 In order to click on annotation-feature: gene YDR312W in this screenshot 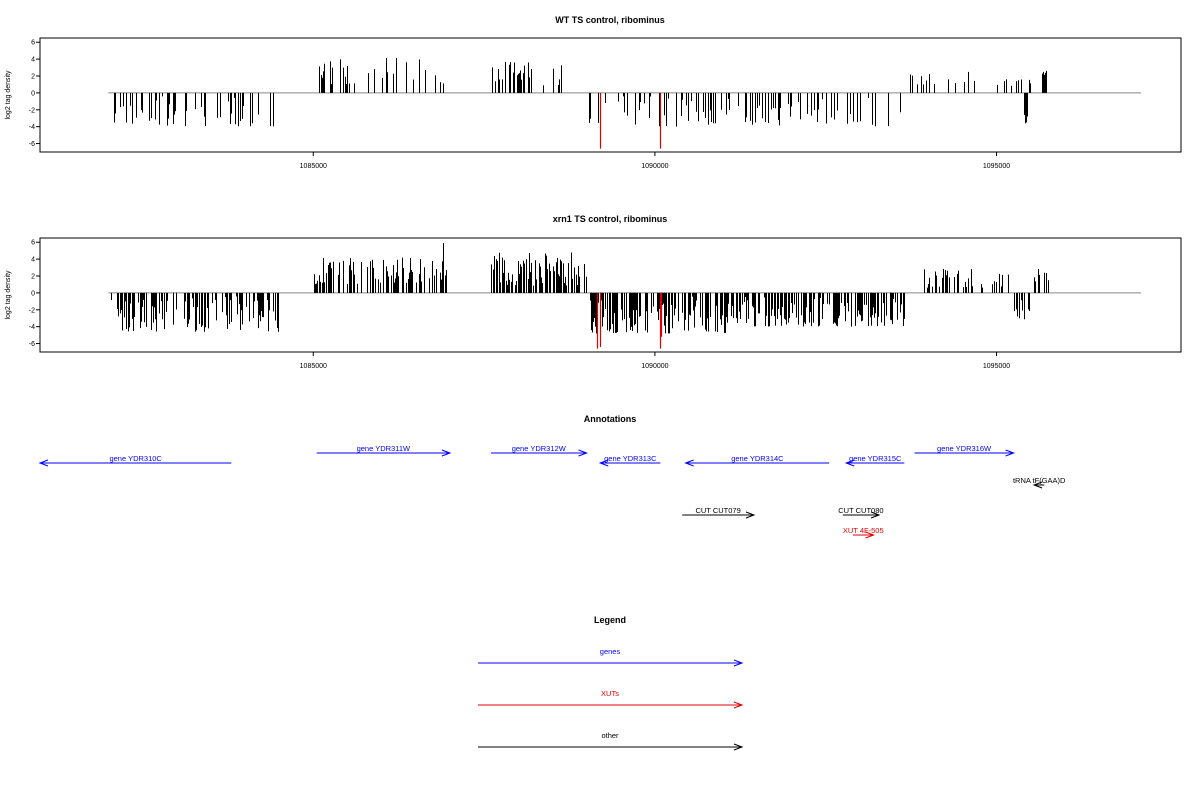, I will do `click(539, 450)`.